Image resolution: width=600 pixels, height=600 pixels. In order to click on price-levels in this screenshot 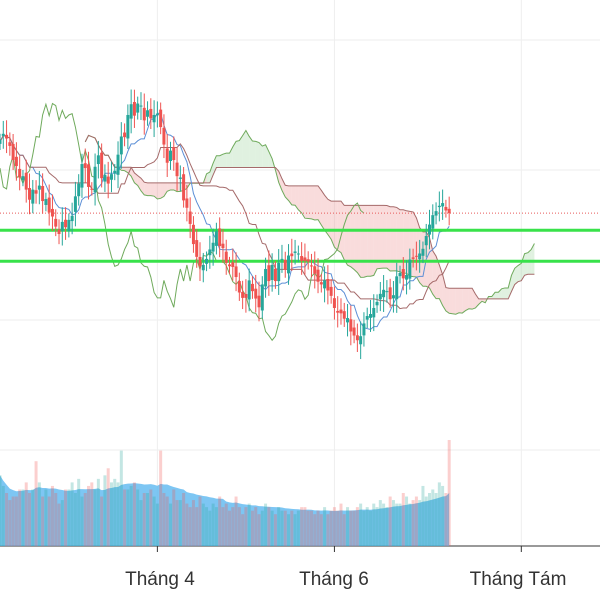, I will do `click(300, 237)`.